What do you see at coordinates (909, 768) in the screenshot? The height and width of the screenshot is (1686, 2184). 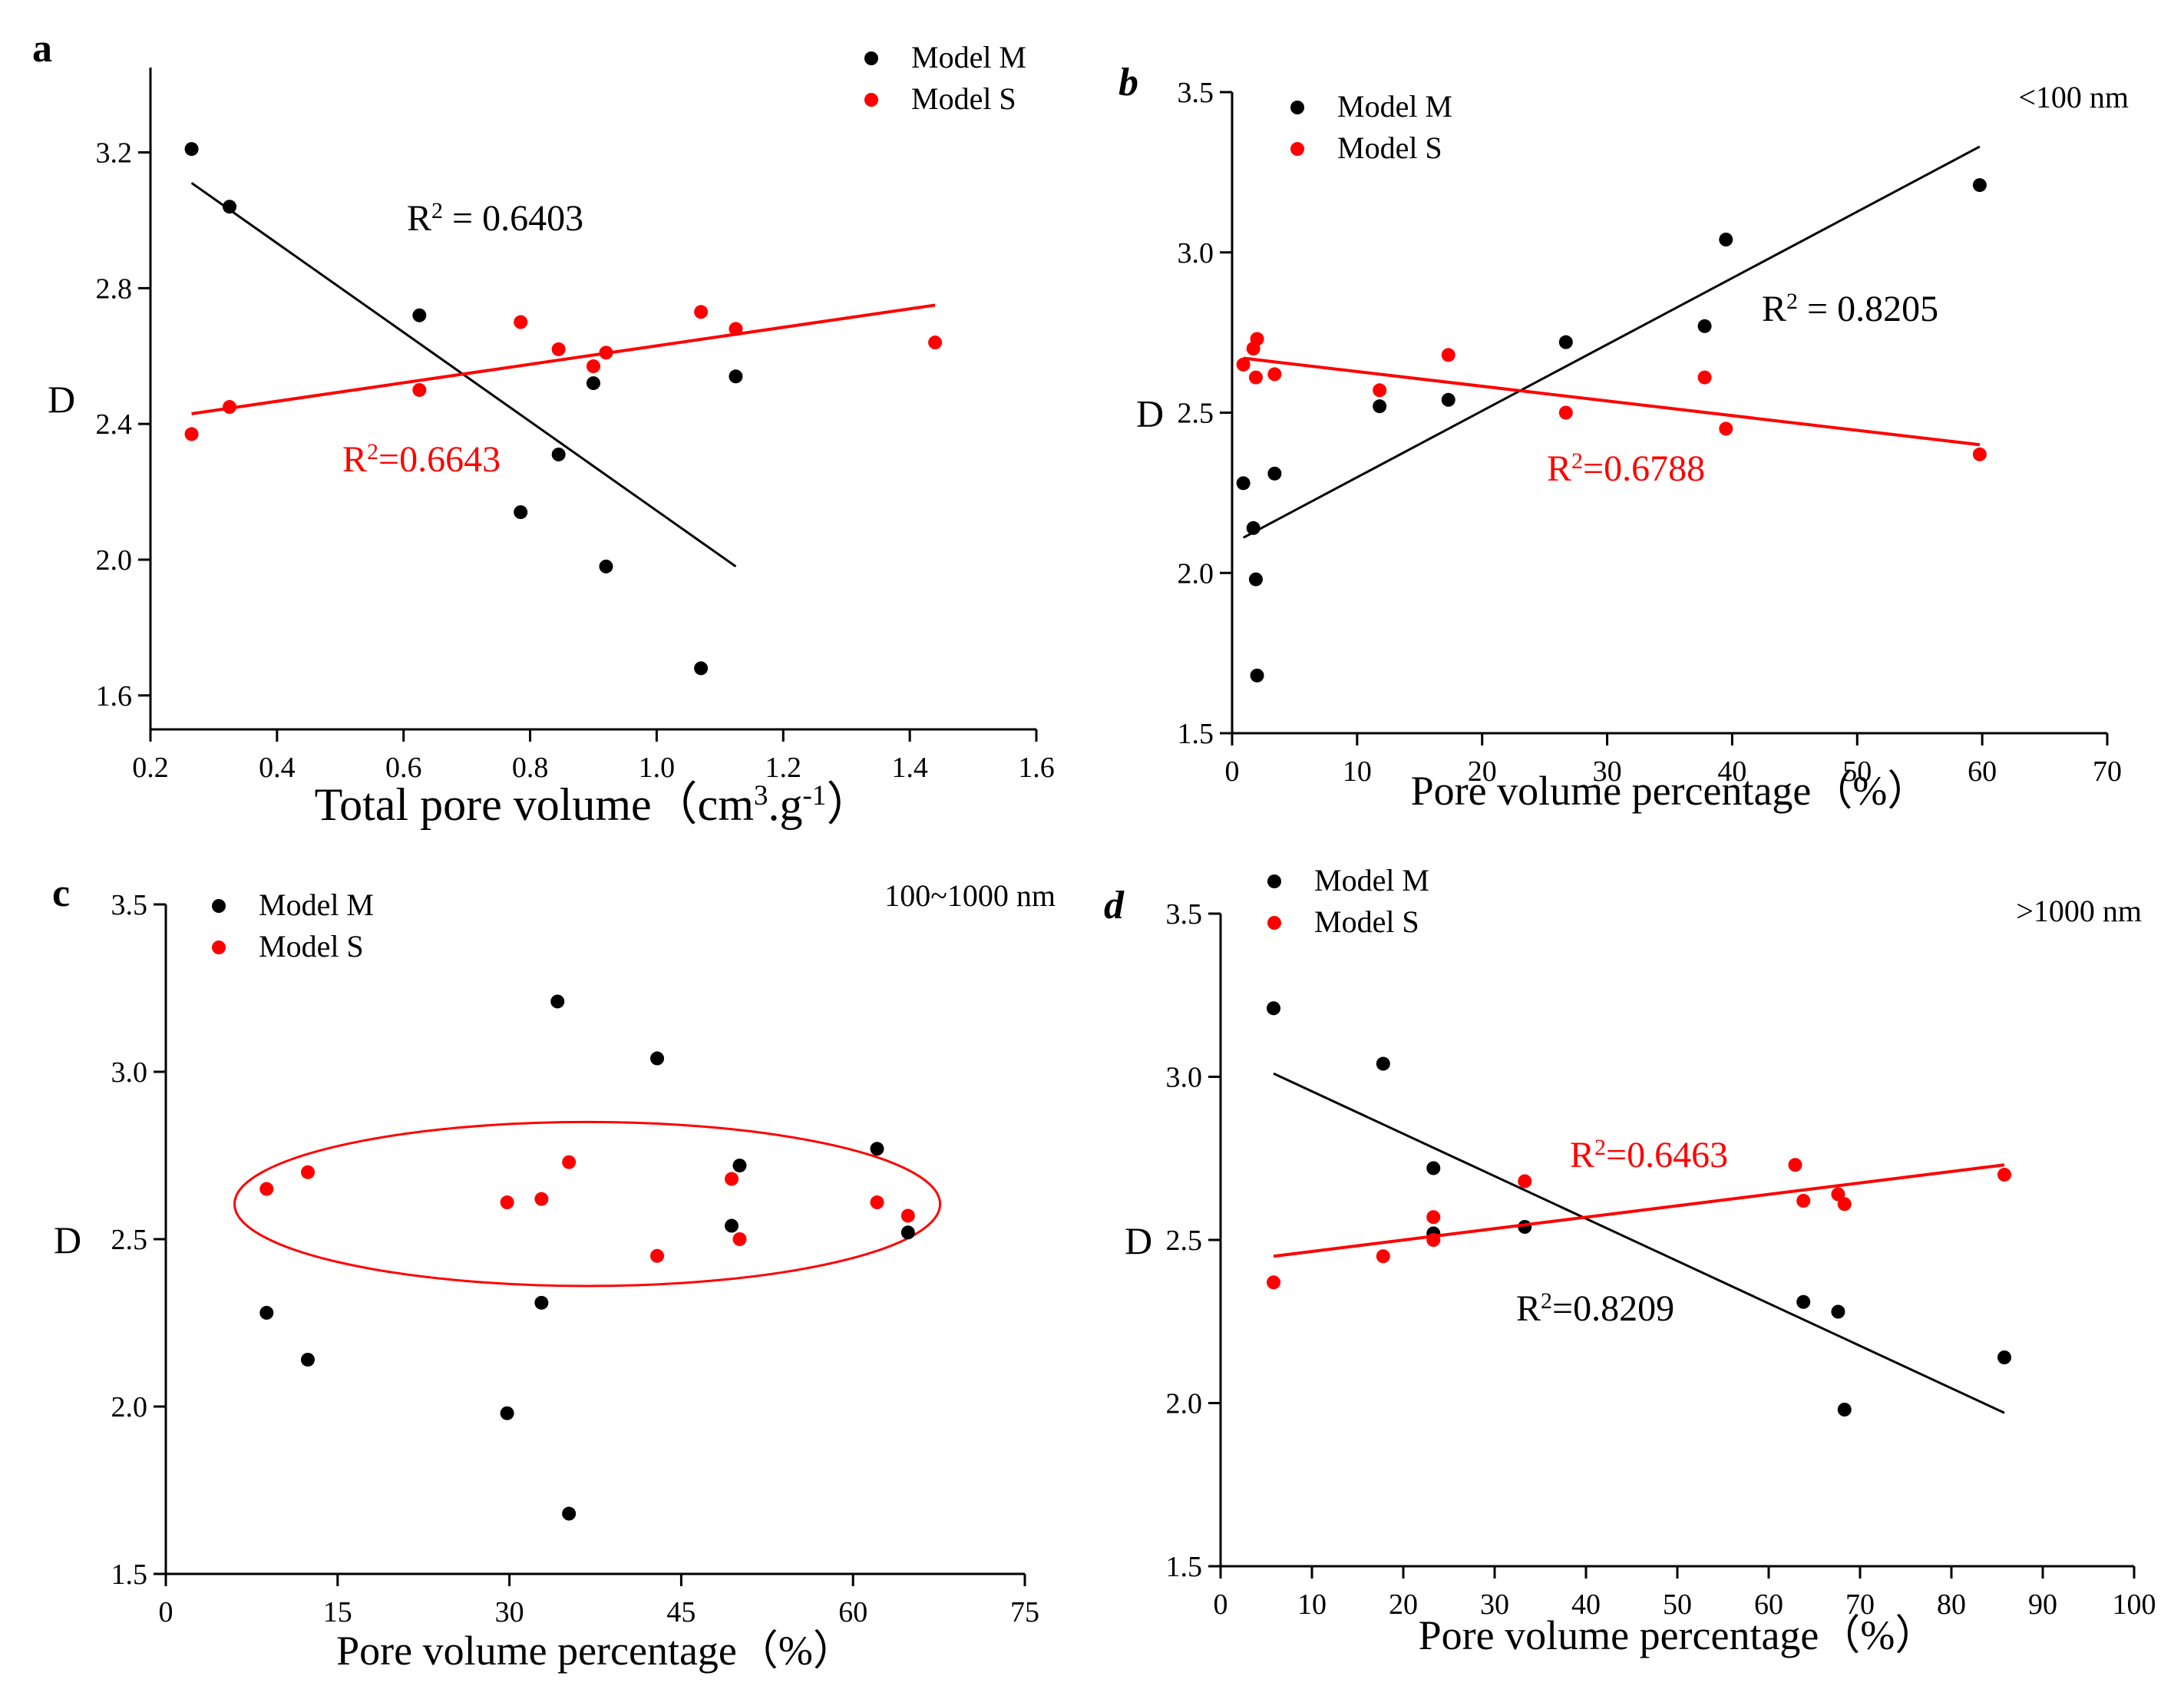 I see `x-tick-label: 1.4` at bounding box center [909, 768].